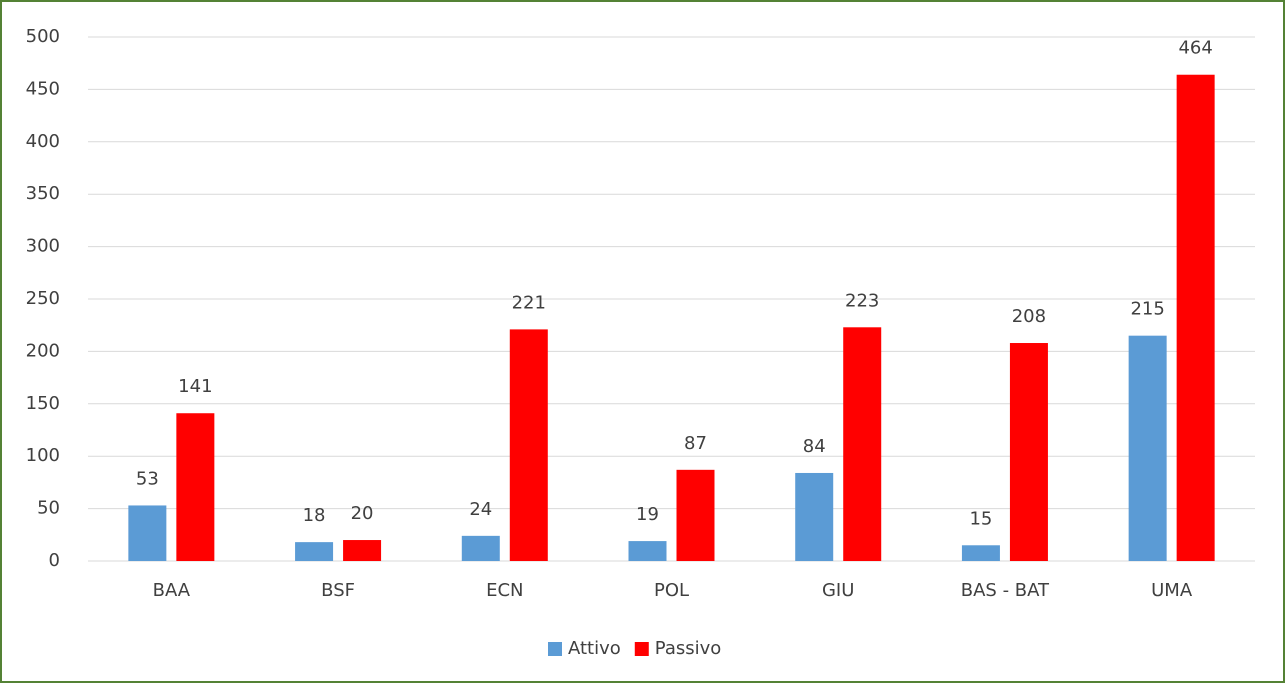 The width and height of the screenshot is (1285, 683). What do you see at coordinates (814, 446) in the screenshot?
I see `data-label: 84` at bounding box center [814, 446].